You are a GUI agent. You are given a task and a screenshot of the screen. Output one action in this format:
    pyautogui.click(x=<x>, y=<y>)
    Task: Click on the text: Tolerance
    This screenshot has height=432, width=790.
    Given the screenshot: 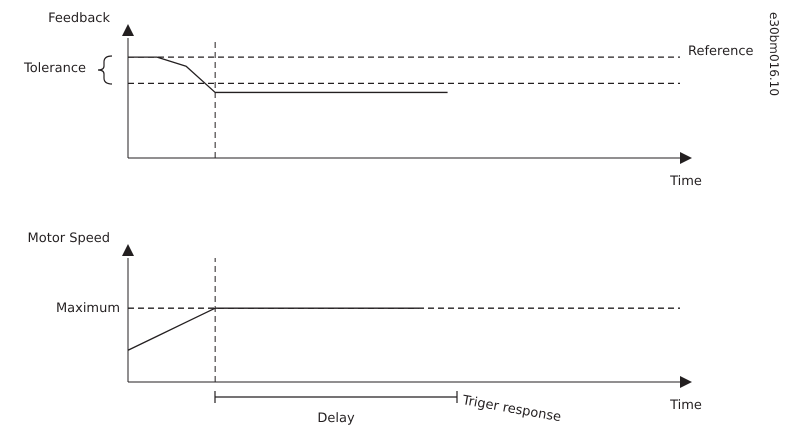 What is the action you would take?
    pyautogui.click(x=54, y=68)
    